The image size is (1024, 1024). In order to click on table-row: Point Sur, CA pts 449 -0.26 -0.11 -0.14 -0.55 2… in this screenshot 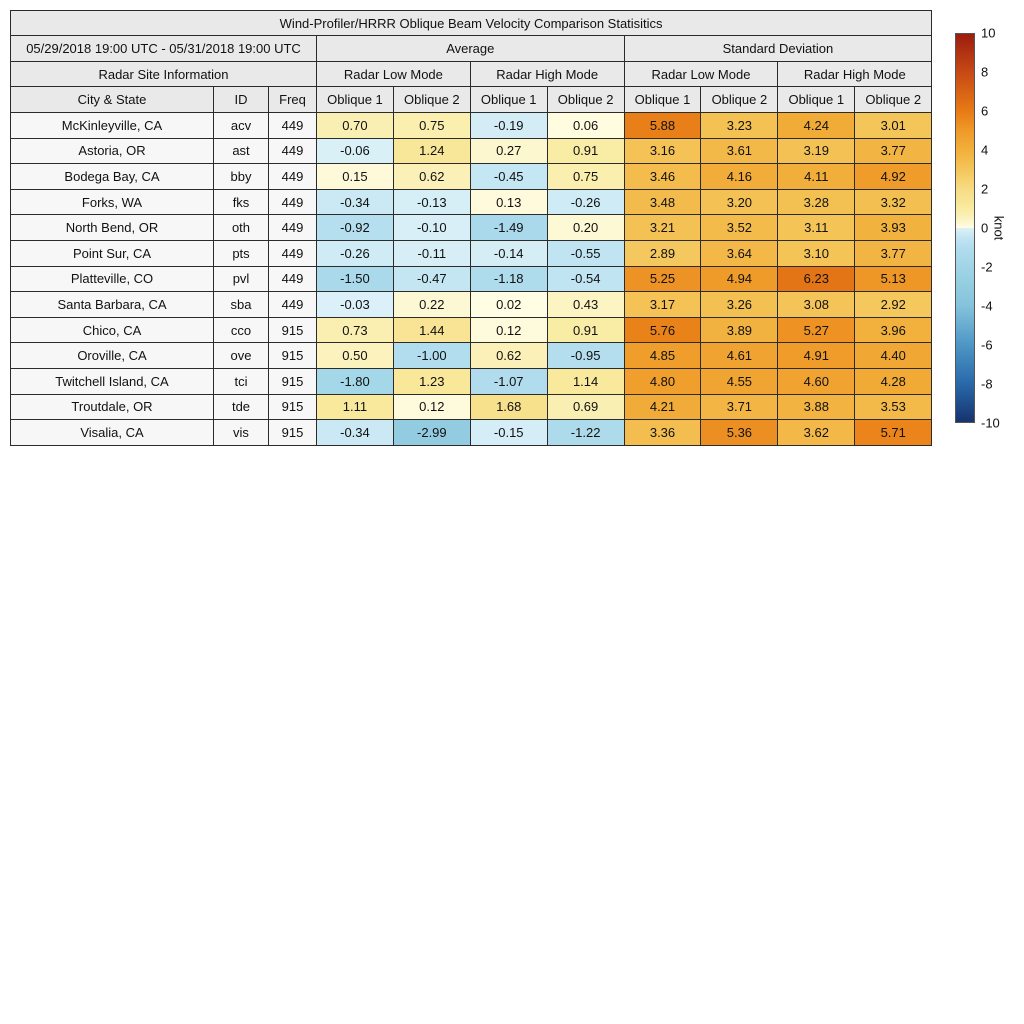, I will do `click(471, 253)`.